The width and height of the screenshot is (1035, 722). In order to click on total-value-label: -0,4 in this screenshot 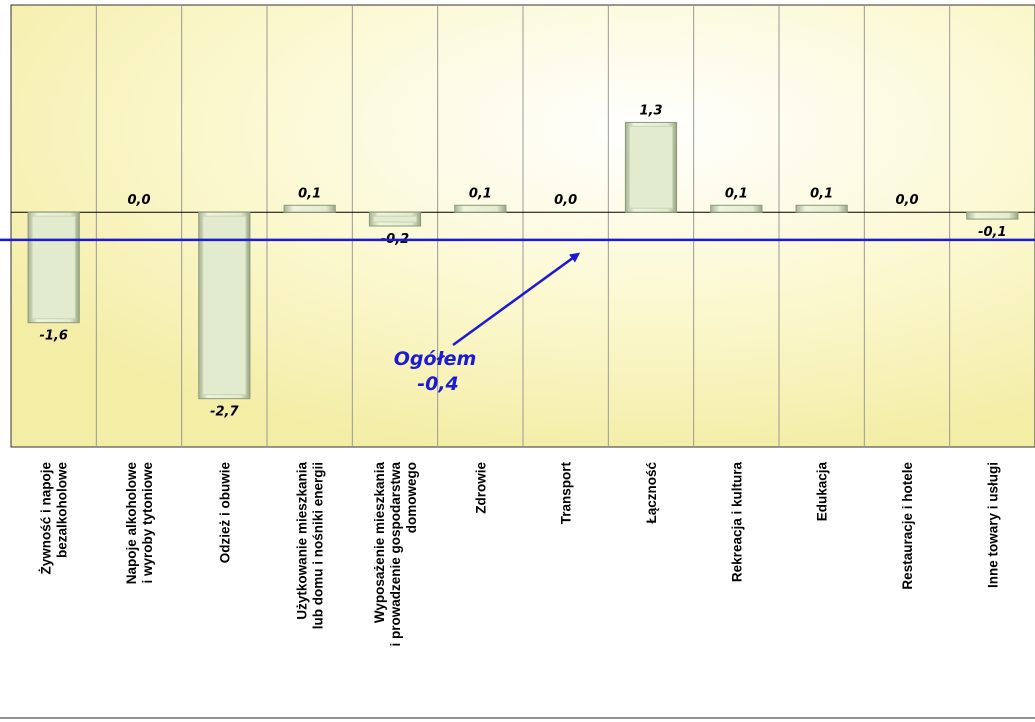, I will do `click(438, 384)`.